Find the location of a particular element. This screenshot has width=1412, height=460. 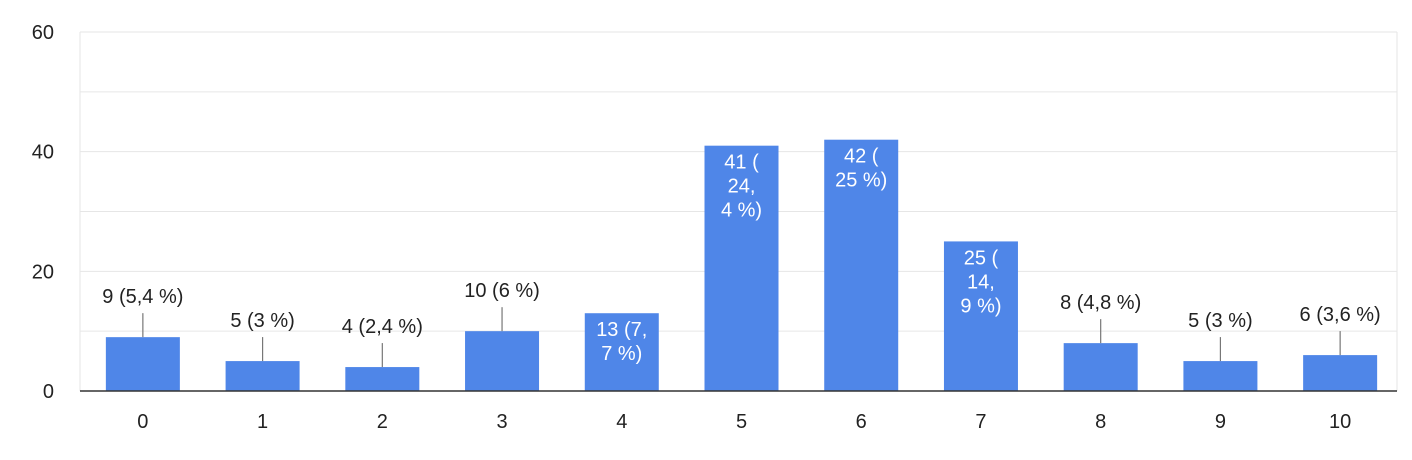

data-label: 9 (5,4 %) is located at coordinates (142, 297).